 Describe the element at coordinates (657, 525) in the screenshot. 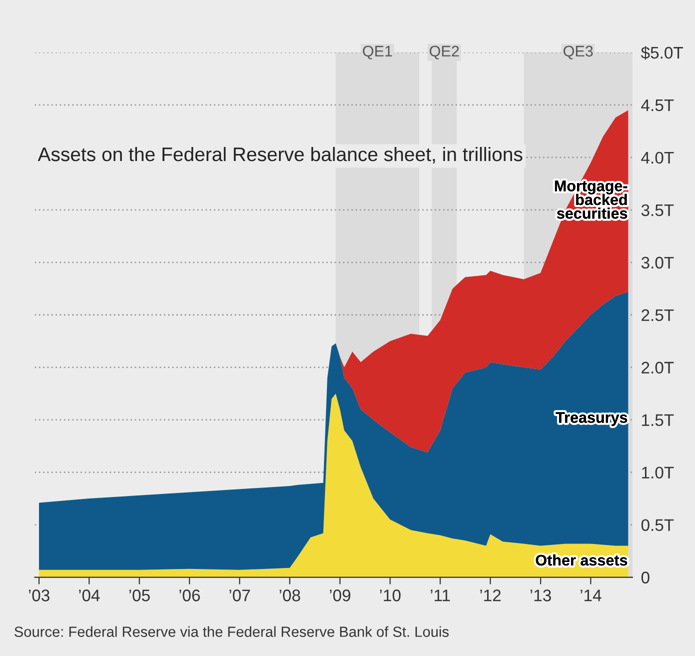

I see `y-tick-label: 0.5T` at that location.